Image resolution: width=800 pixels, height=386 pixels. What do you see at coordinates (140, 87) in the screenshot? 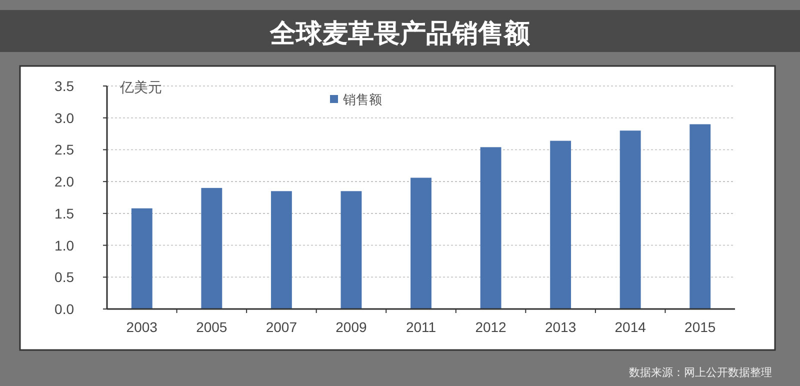
I see `y-axis-title: 亿美元` at bounding box center [140, 87].